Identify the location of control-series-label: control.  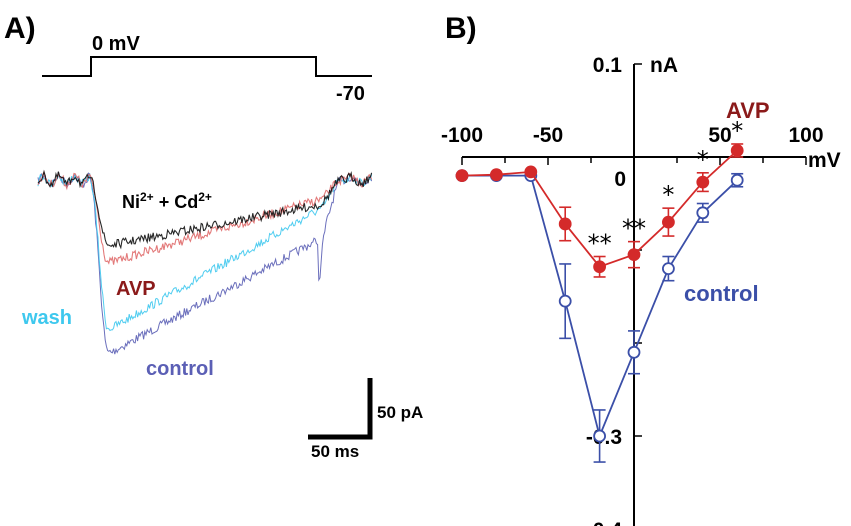
(721, 293).